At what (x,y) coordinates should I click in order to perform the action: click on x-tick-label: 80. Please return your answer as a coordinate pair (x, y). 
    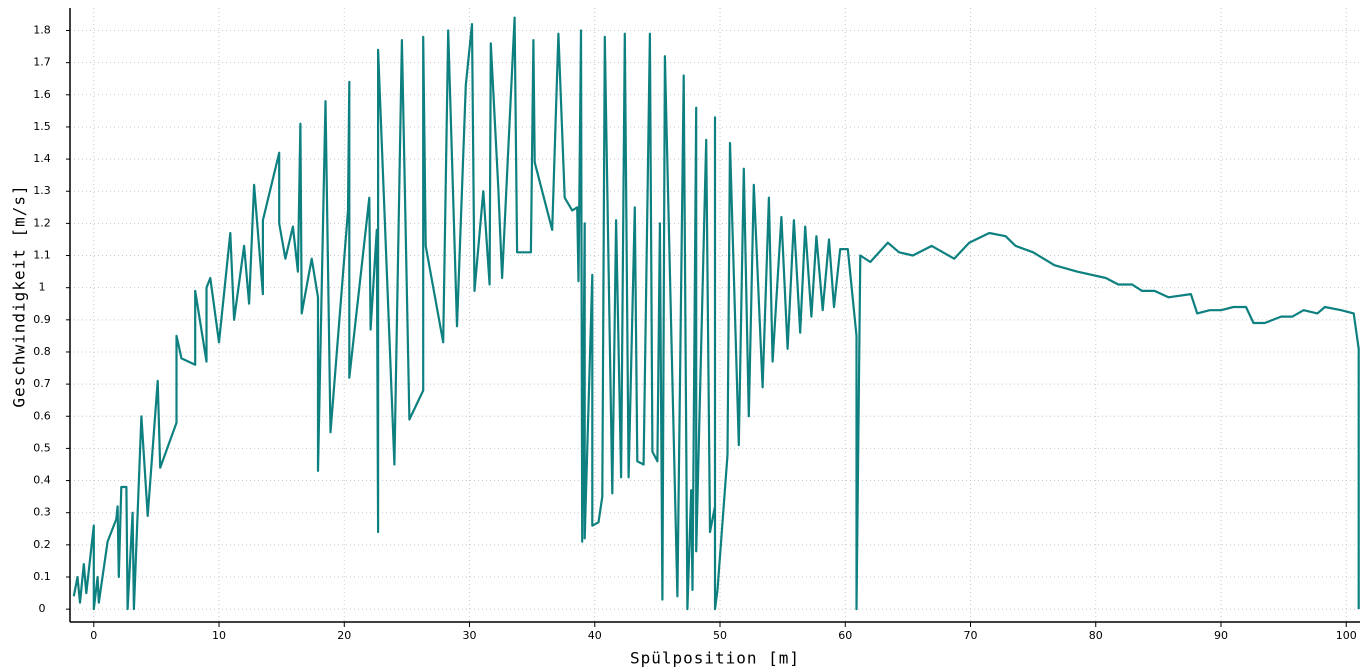
    Looking at the image, I should click on (1096, 635).